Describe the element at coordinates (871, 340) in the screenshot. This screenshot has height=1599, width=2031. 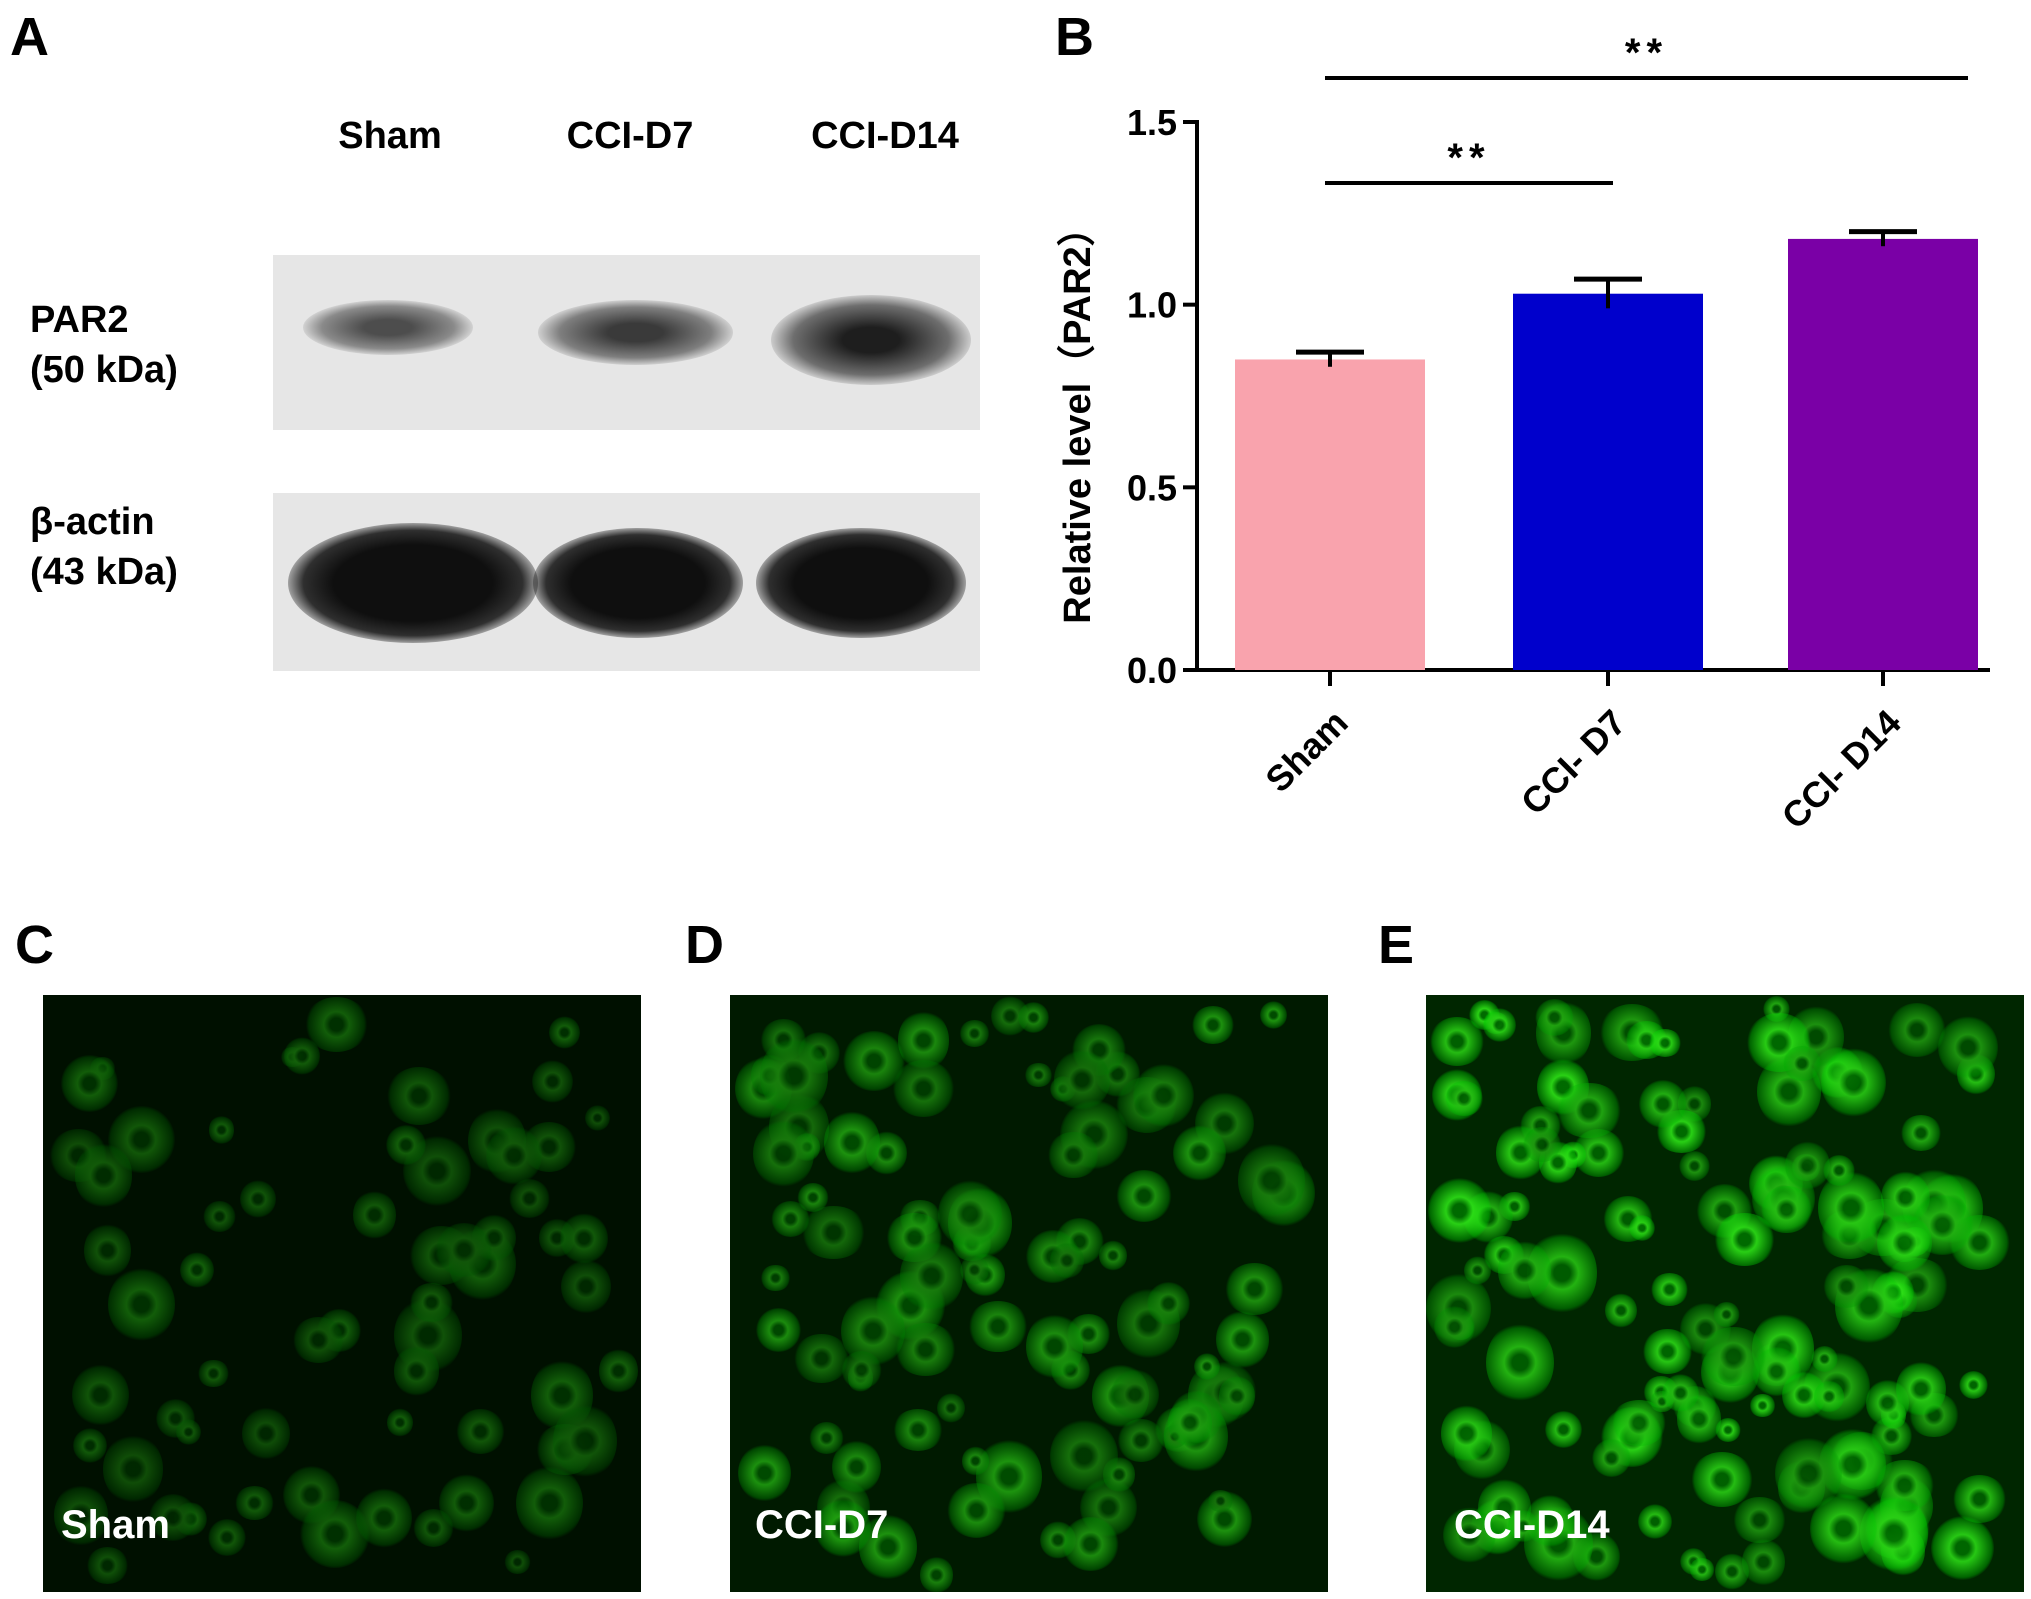
I see `band-par2-cci-d14` at that location.